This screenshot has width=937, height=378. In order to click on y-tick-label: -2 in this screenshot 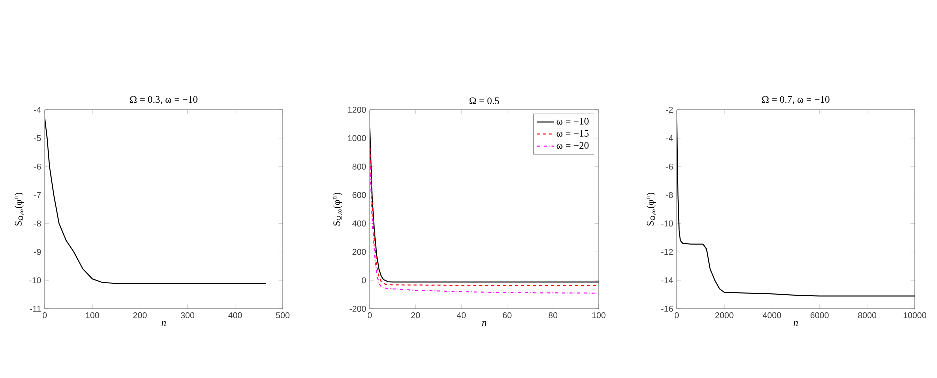, I will do `click(670, 110)`.